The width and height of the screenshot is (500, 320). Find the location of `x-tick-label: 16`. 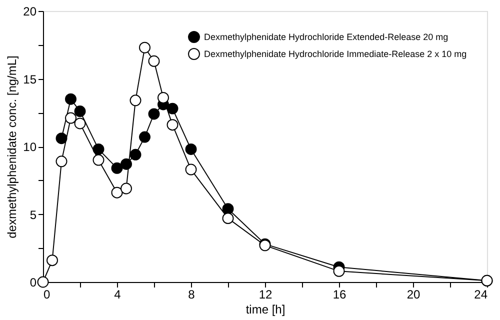

x-tick-label: 16 is located at coordinates (339, 295).